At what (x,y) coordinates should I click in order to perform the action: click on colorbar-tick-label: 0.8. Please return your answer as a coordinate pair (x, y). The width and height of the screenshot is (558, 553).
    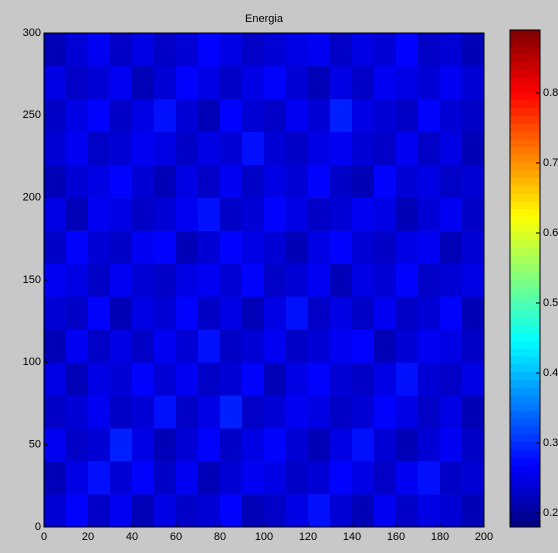
    Looking at the image, I should click on (550, 93).